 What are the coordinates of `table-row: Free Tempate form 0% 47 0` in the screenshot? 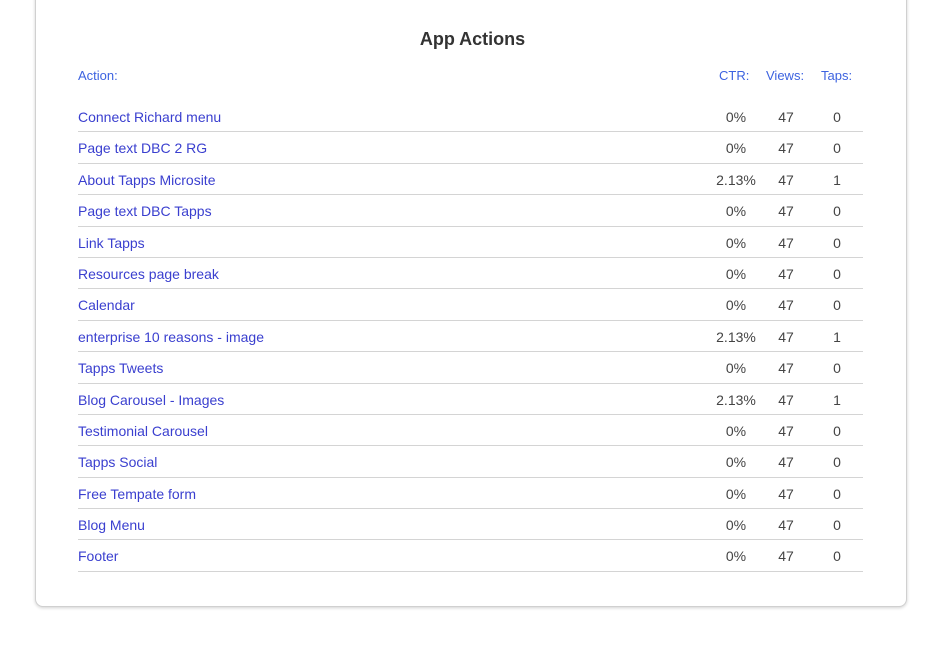 It's located at (470, 494).